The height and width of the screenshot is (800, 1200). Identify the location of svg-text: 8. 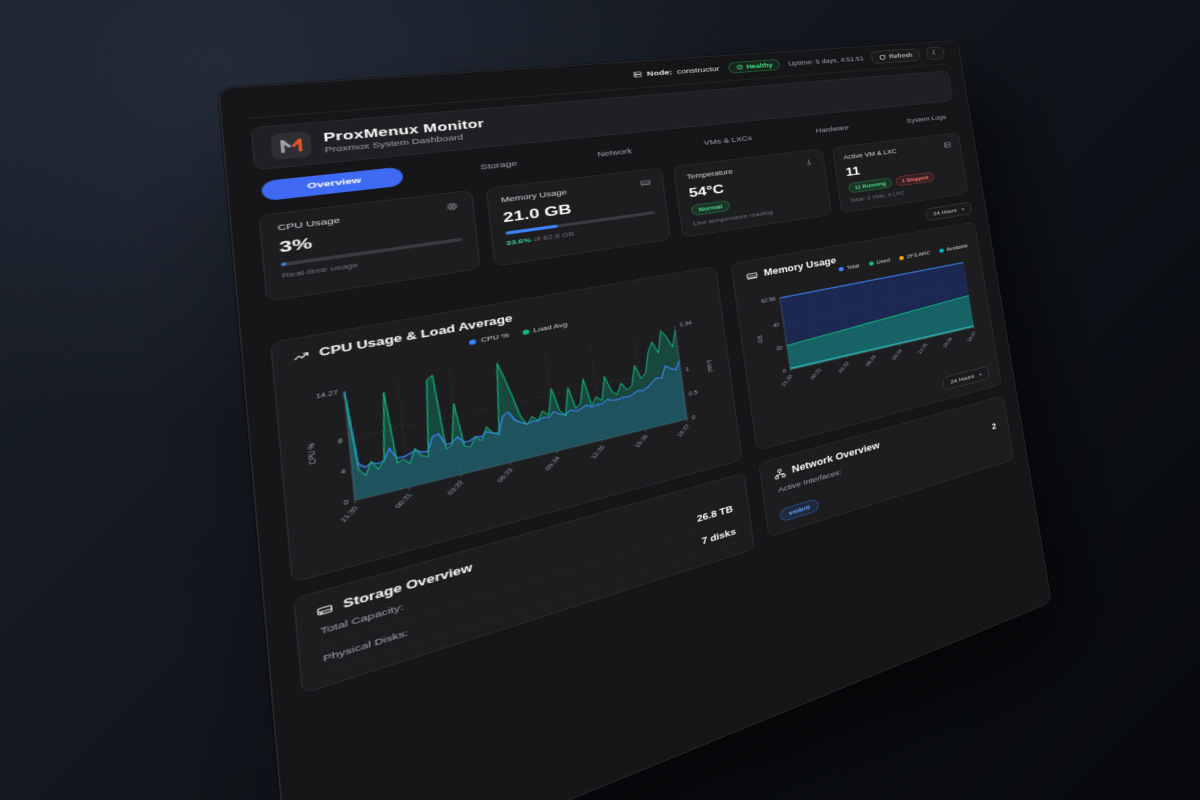
(340, 441).